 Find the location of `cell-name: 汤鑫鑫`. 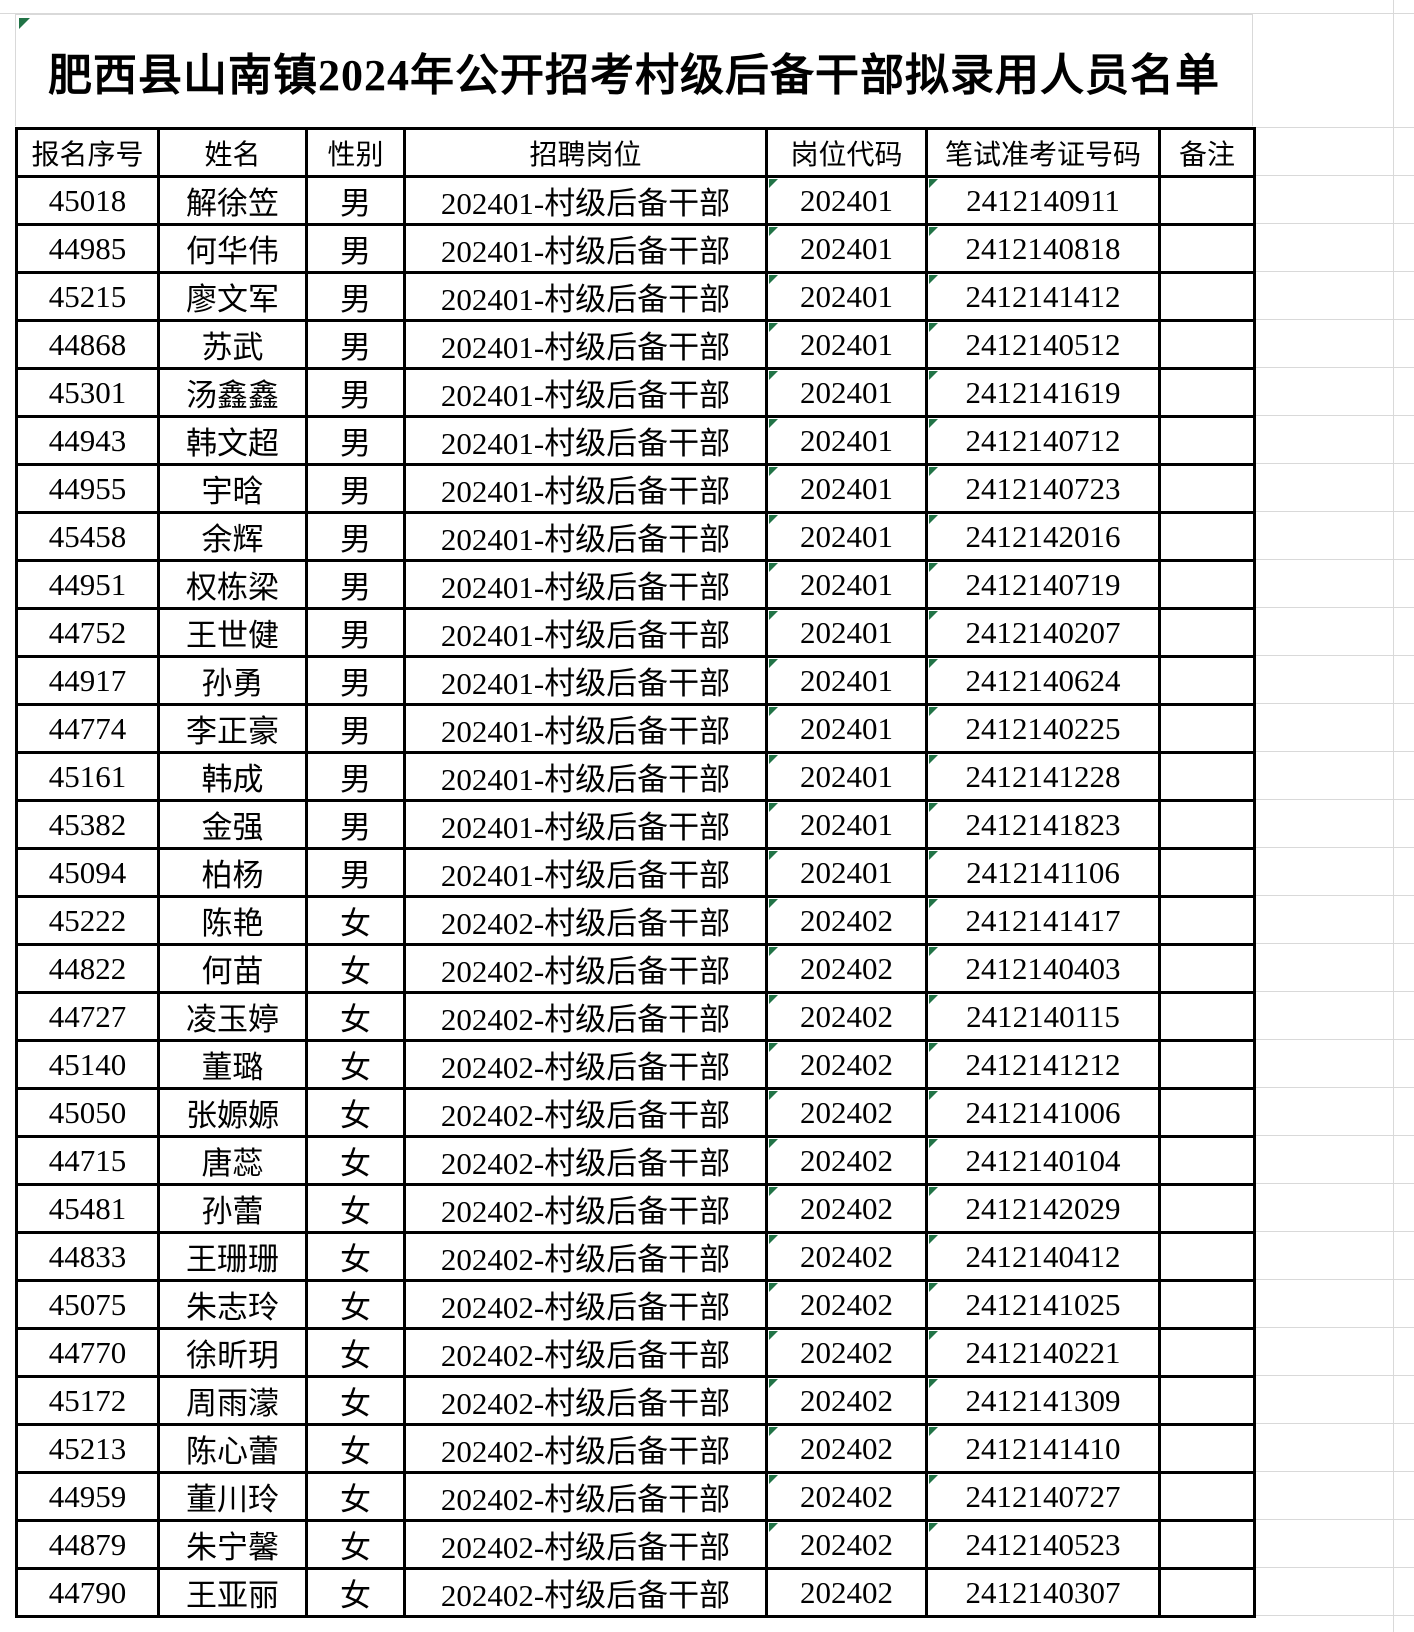

cell-name: 汤鑫鑫 is located at coordinates (232, 392).